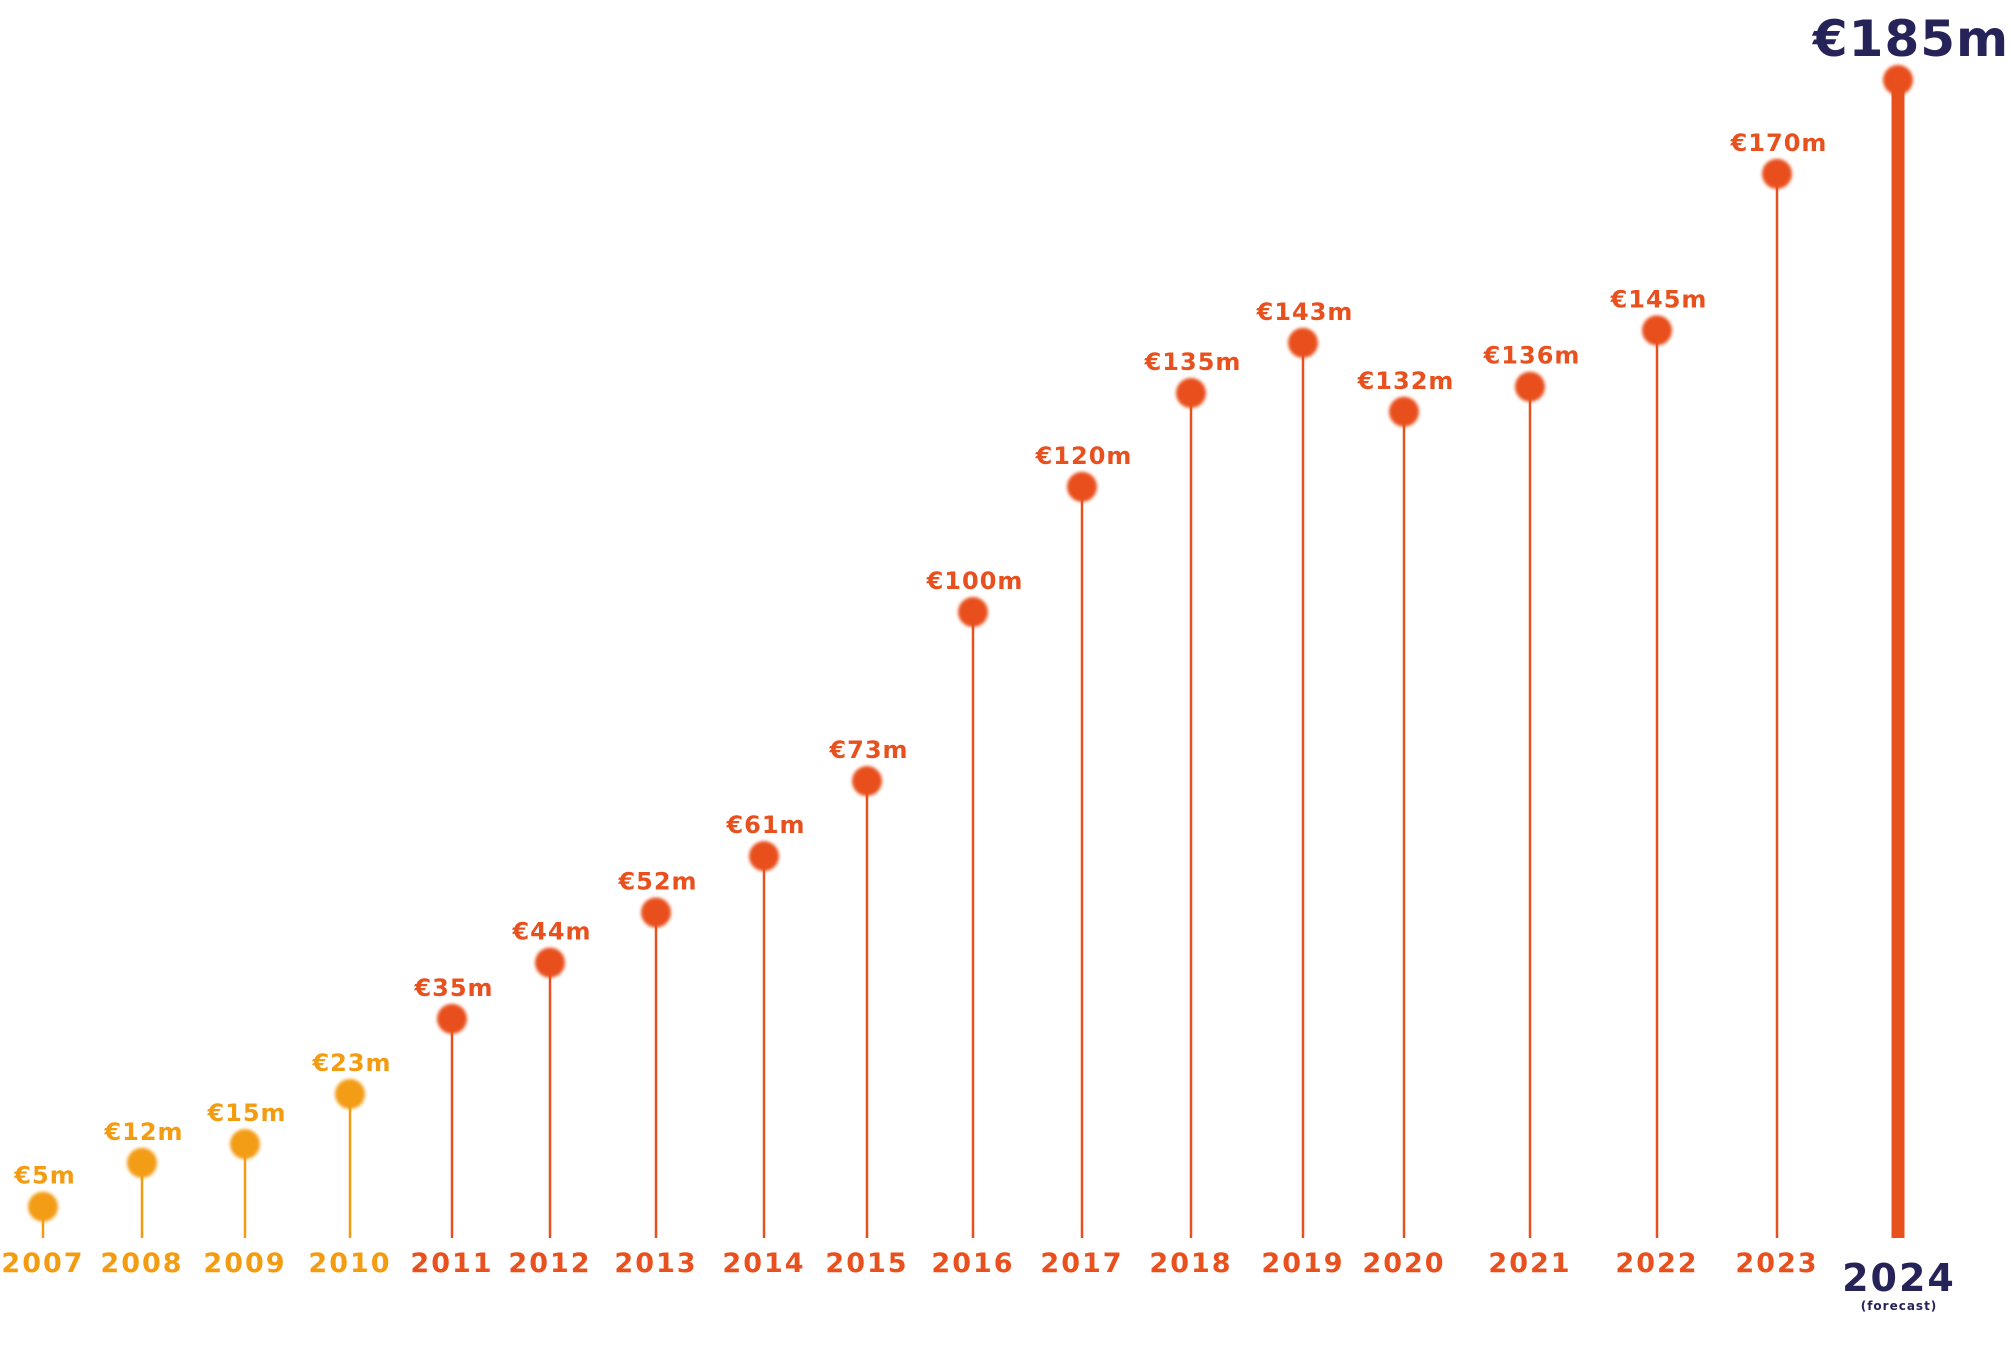 This screenshot has height=1348, width=2011. Describe the element at coordinates (245, 1144) in the screenshot. I see `dot-2009` at that location.